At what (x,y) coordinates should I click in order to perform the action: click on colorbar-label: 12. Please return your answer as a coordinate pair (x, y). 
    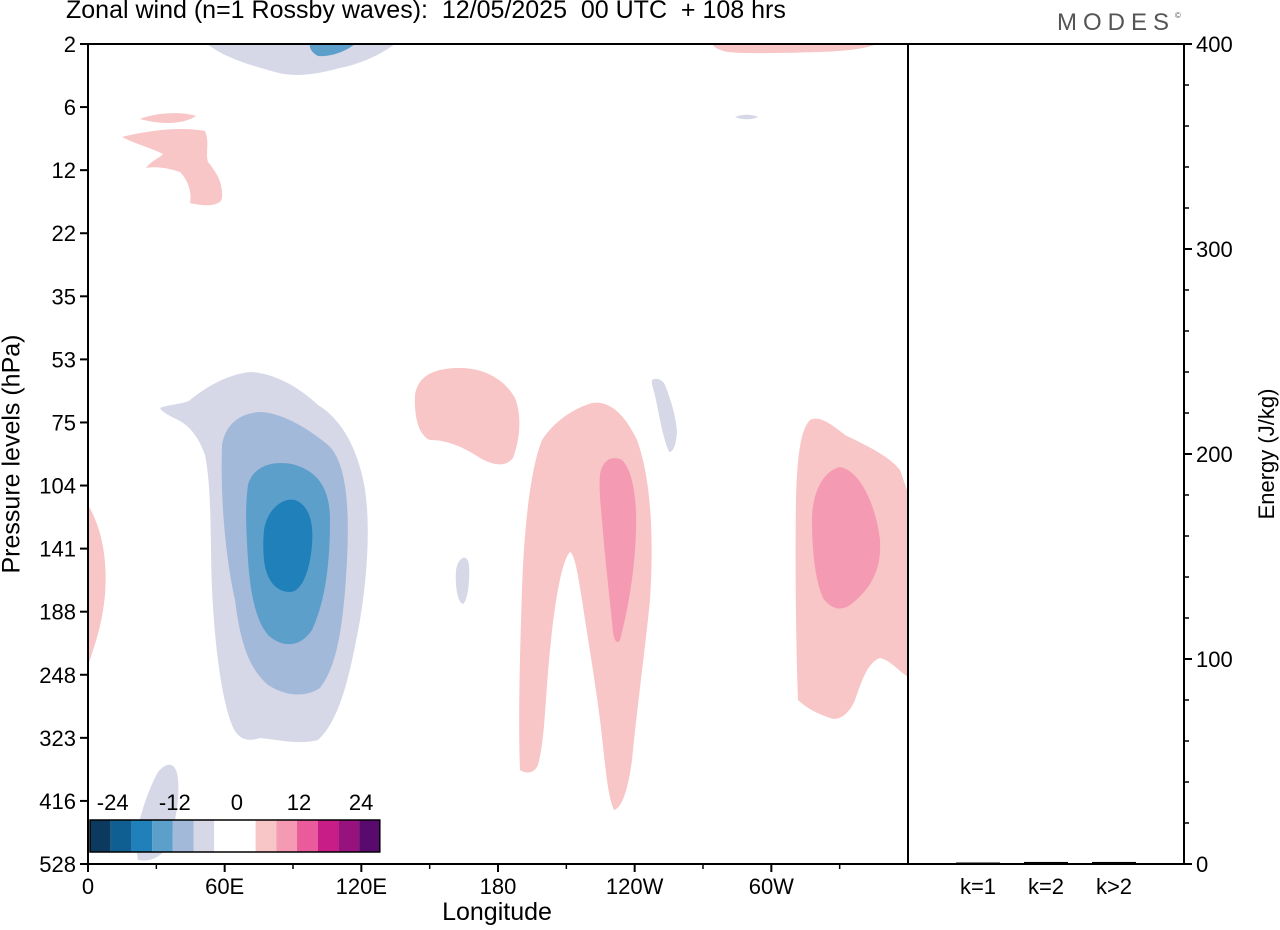
    Looking at the image, I should click on (299, 802).